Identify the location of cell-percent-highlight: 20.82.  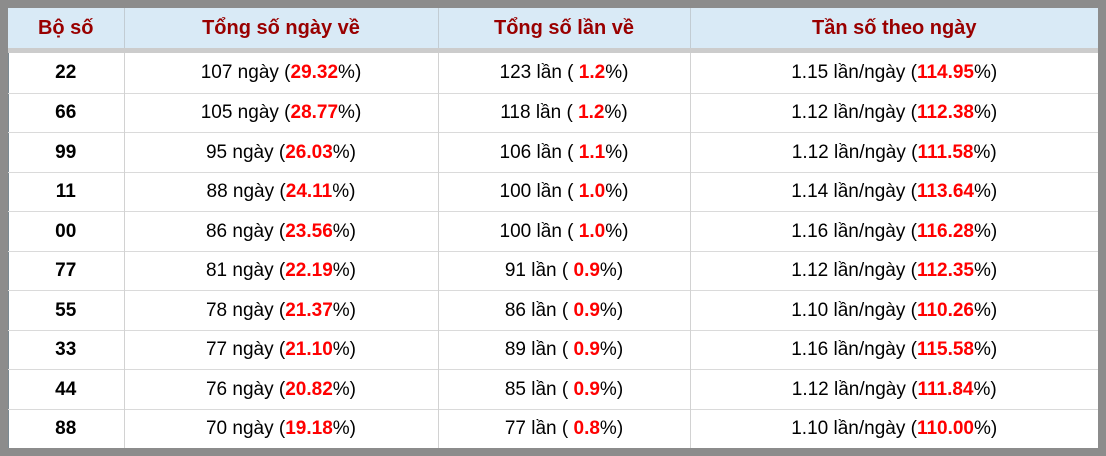
(309, 389).